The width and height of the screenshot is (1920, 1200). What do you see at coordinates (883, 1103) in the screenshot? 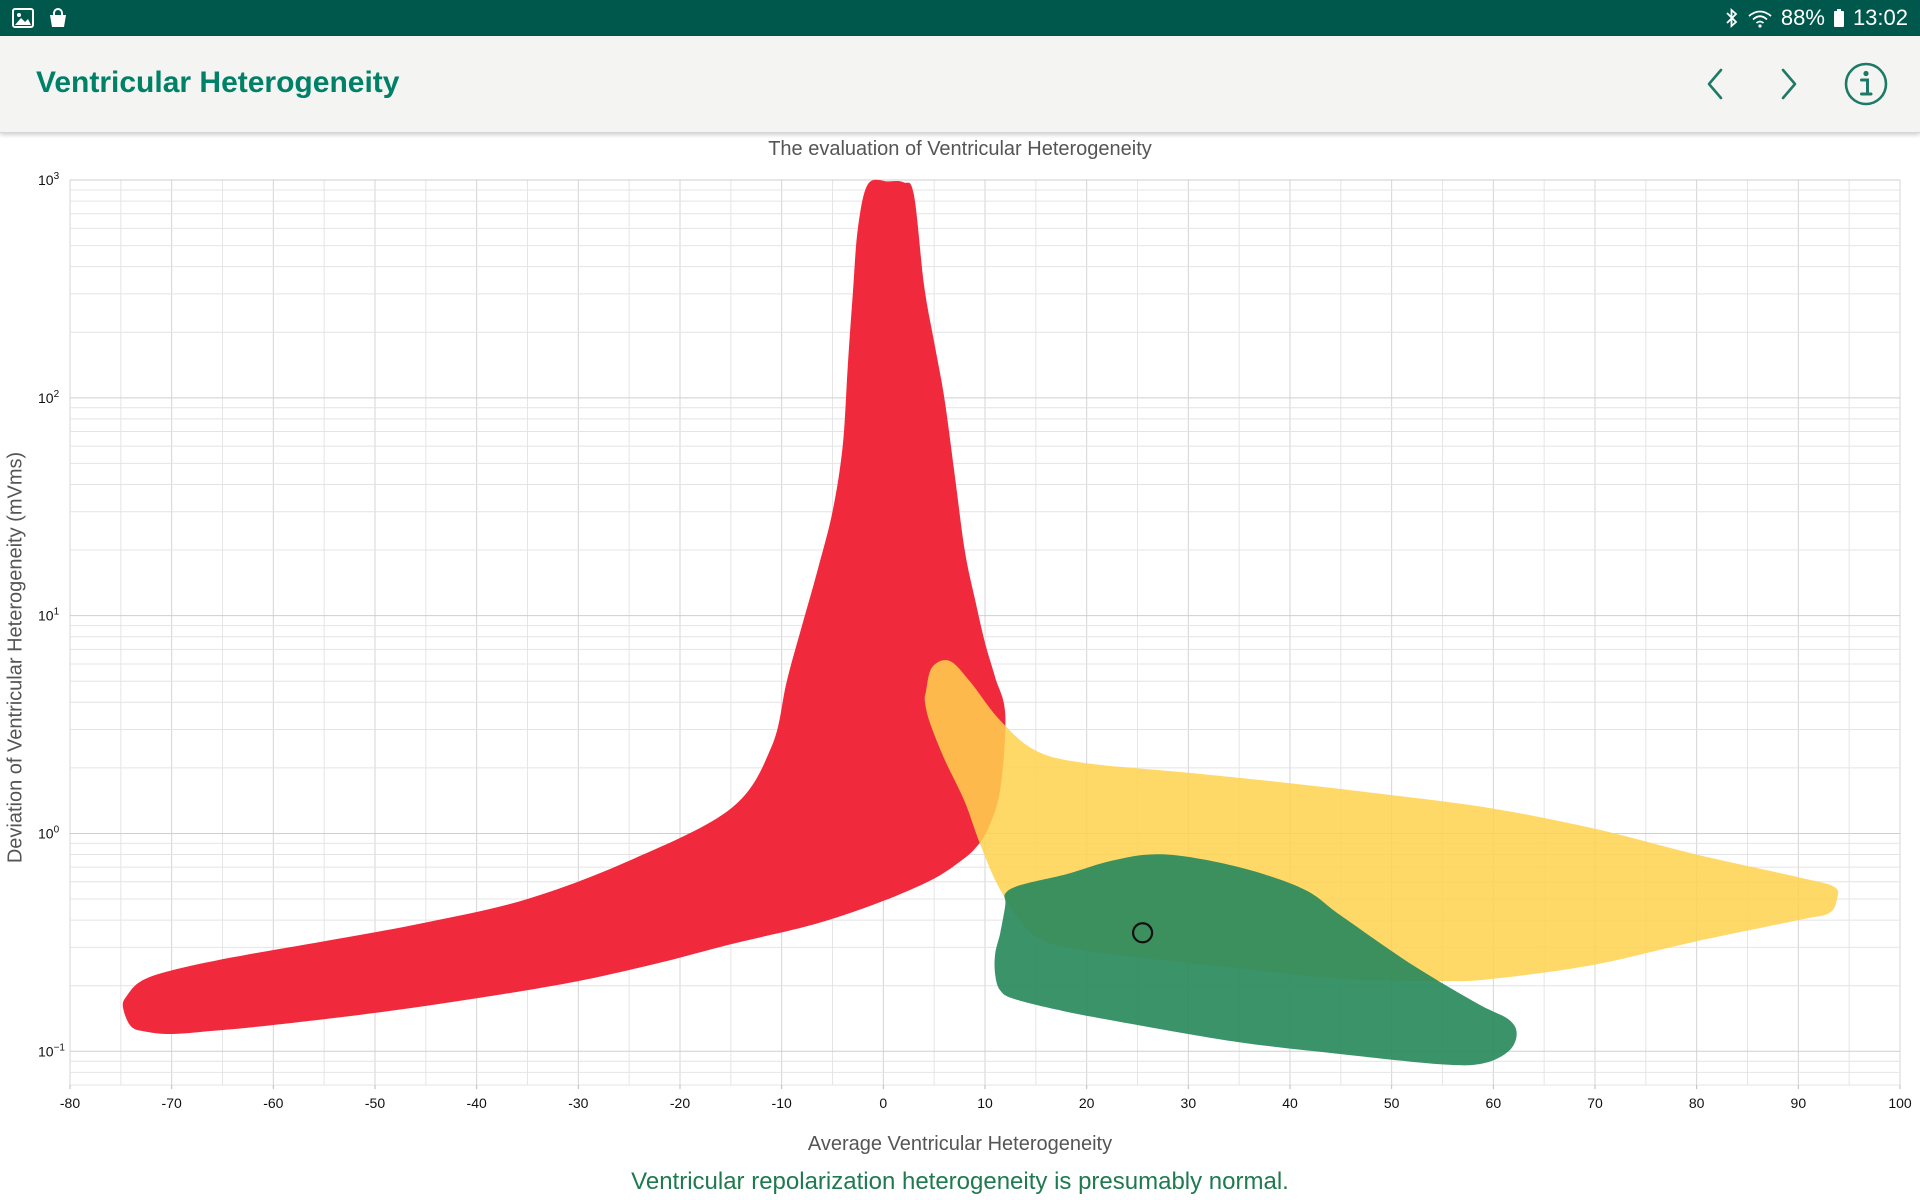
I see `x-tick-label: 0` at bounding box center [883, 1103].